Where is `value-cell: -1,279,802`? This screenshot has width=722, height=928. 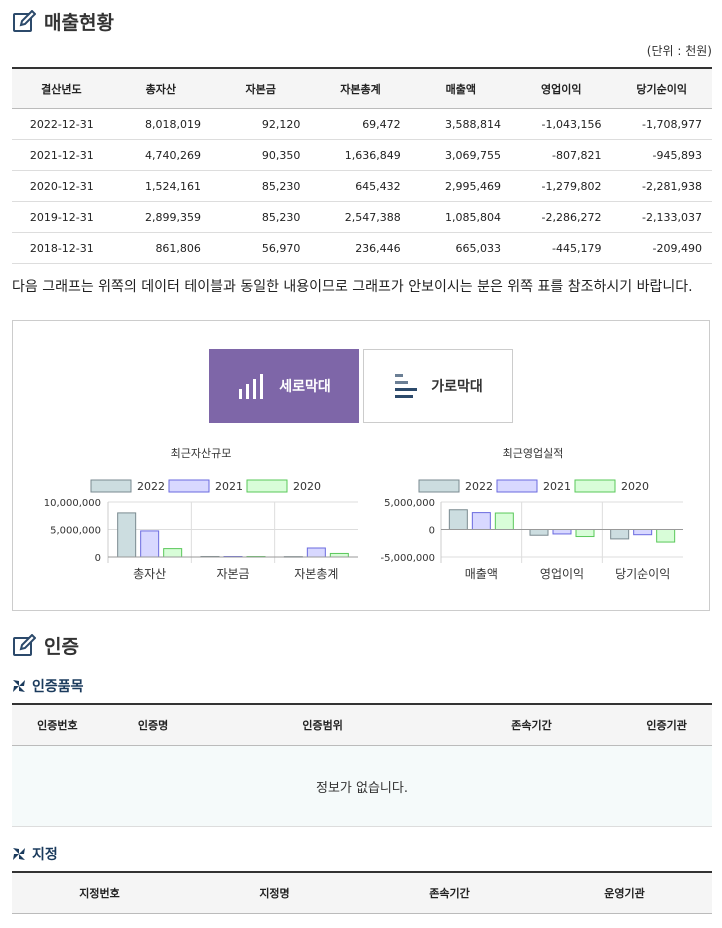
value-cell: -1,279,802 is located at coordinates (561, 186).